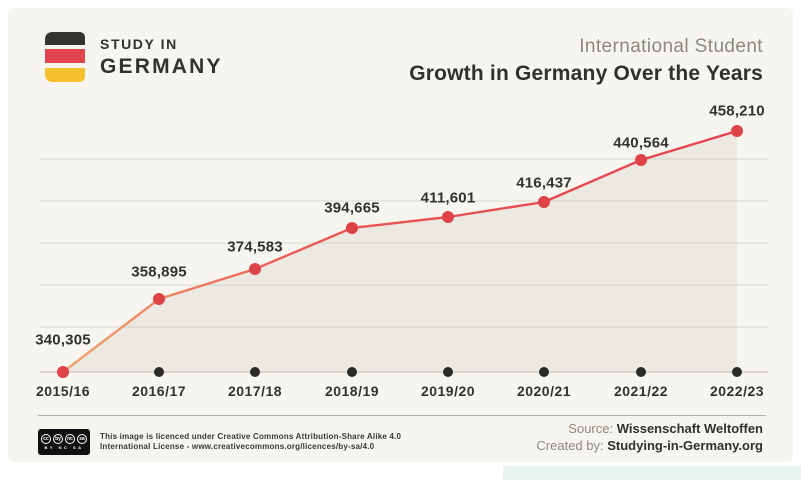 This screenshot has width=801, height=480. I want to click on value-label: 416,437, so click(544, 183).